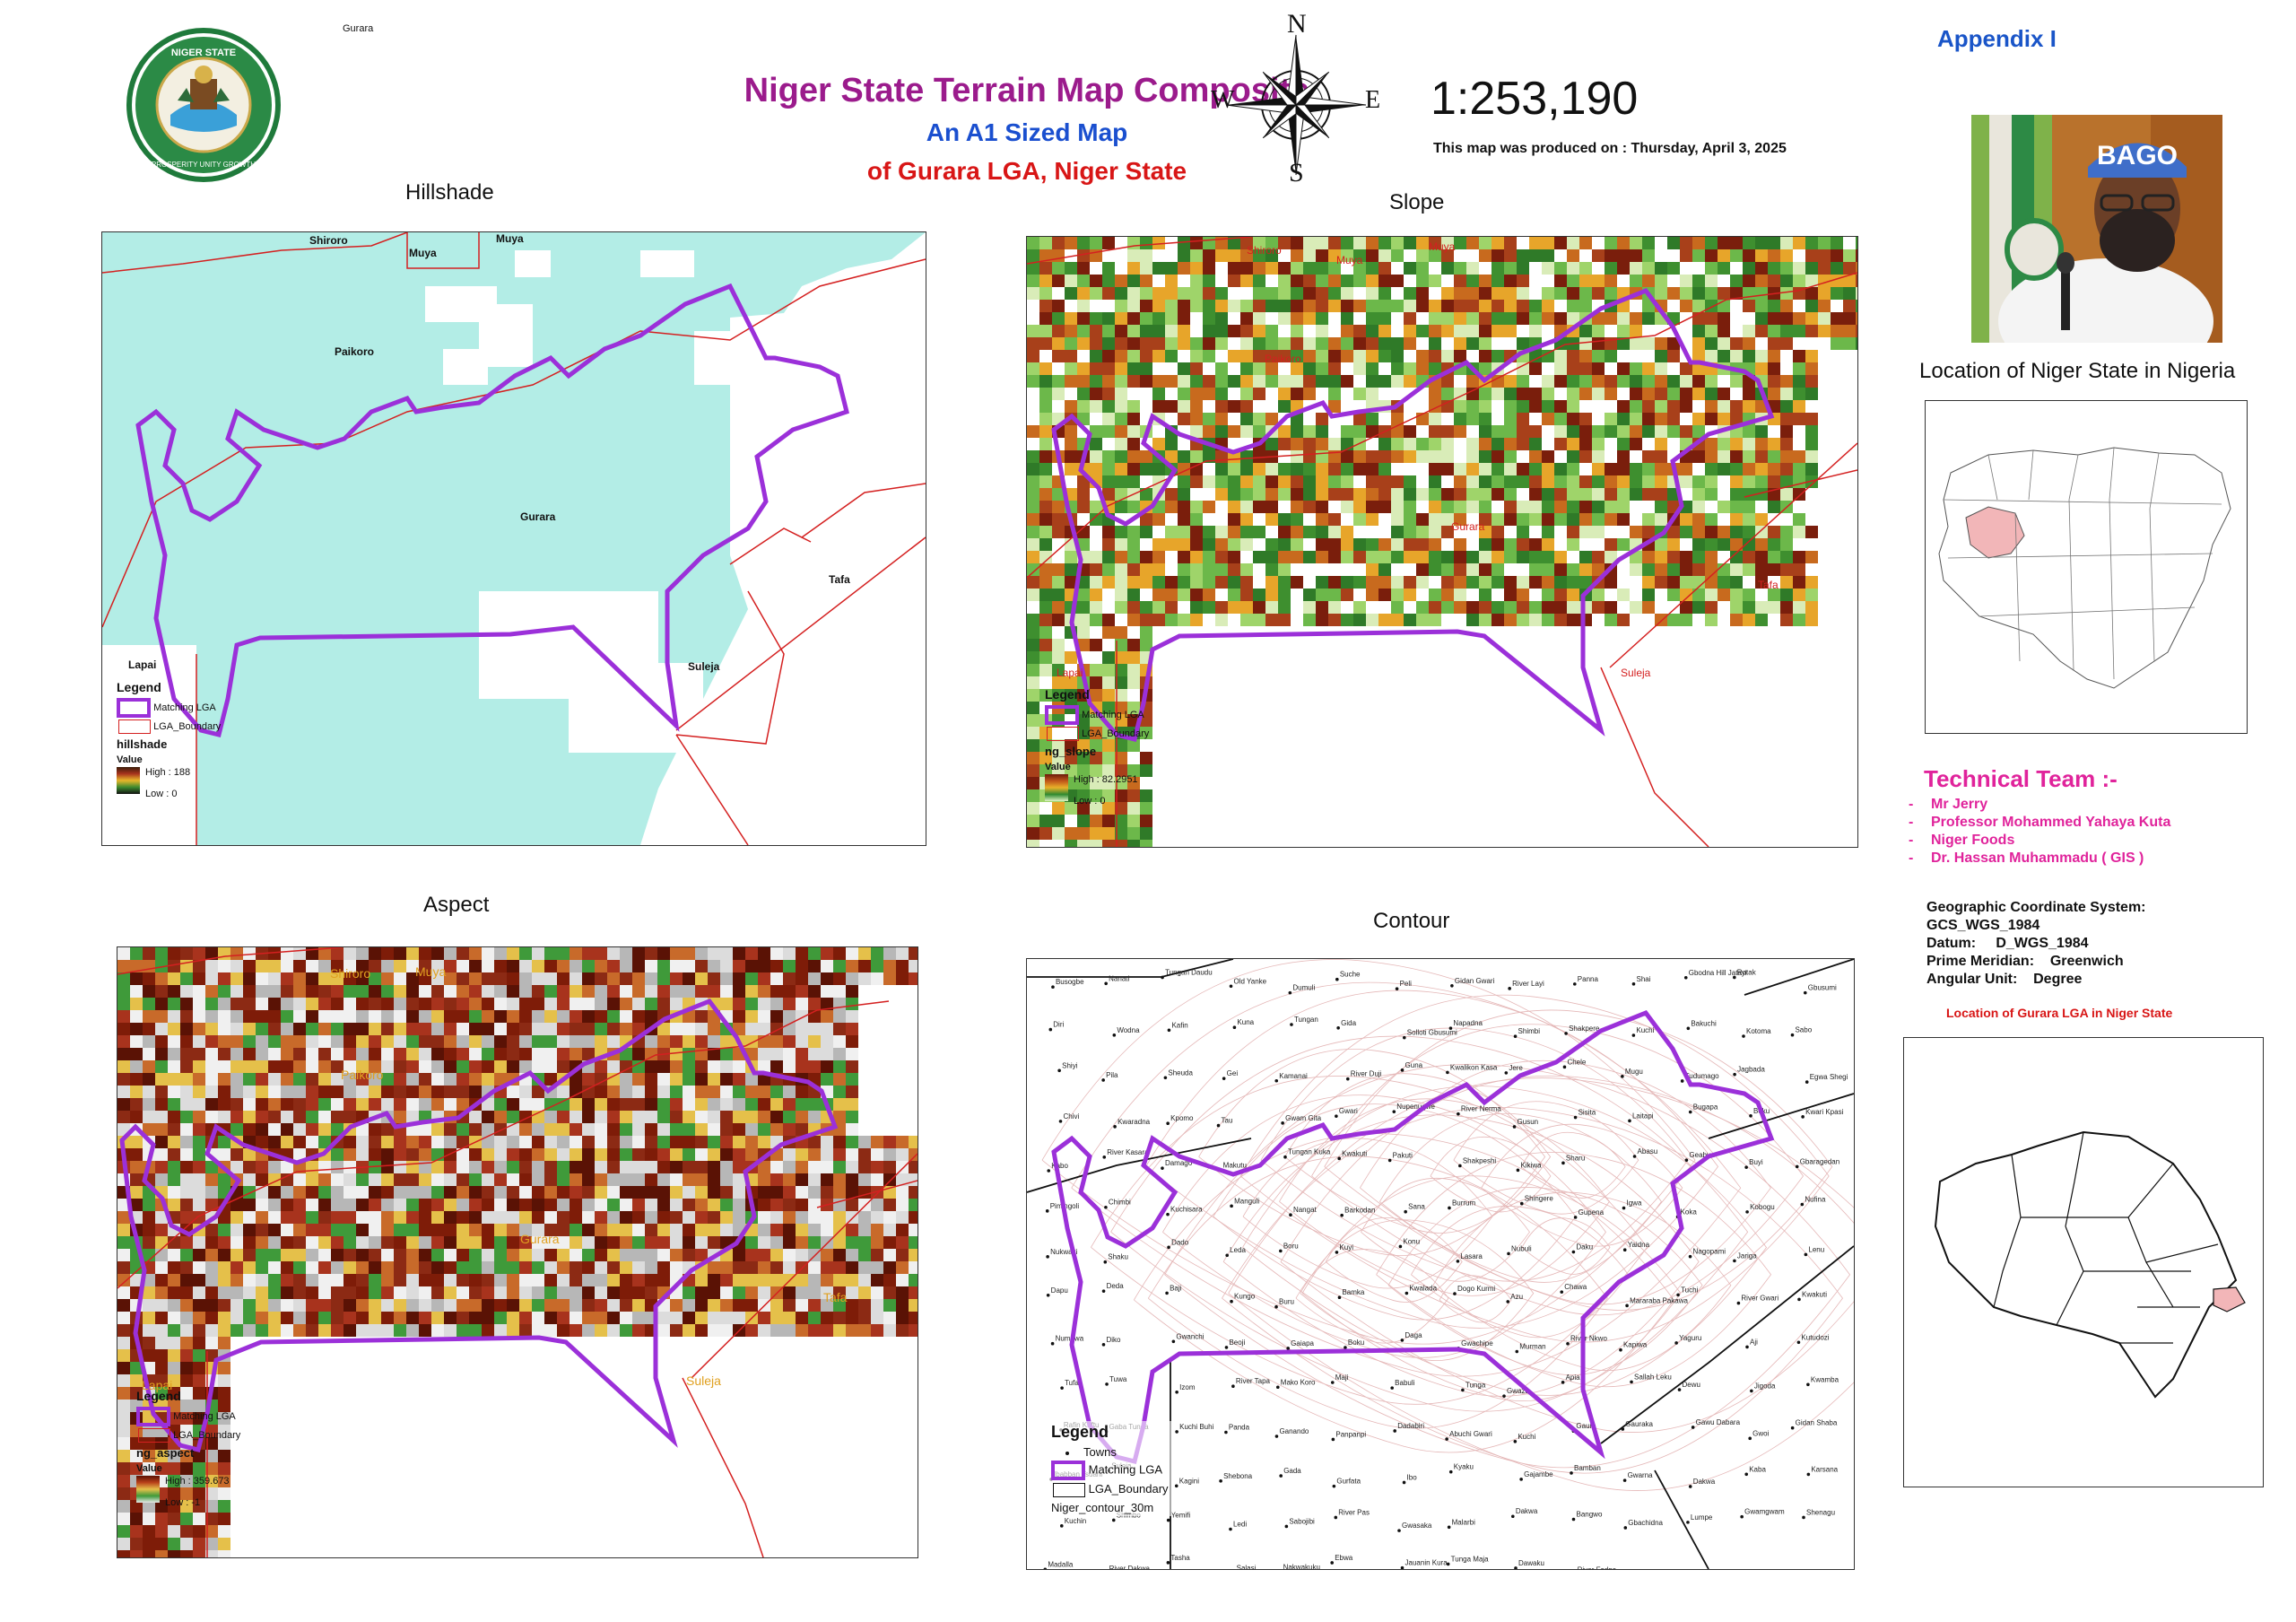 Image resolution: width=2296 pixels, height=1622 pixels. I want to click on town-label: Gwanchi, so click(1190, 1336).